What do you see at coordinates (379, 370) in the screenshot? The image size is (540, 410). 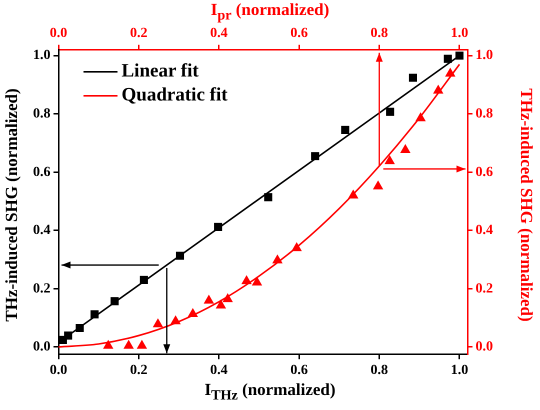 I see `x2-tick-label: 0.8` at bounding box center [379, 370].